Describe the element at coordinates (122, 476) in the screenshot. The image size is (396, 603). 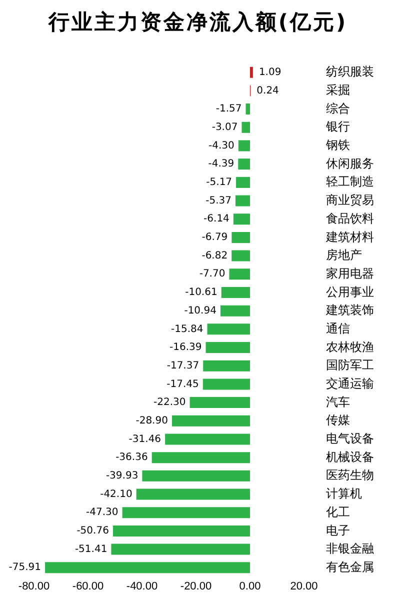
I see `data-label: -39.93` at that location.